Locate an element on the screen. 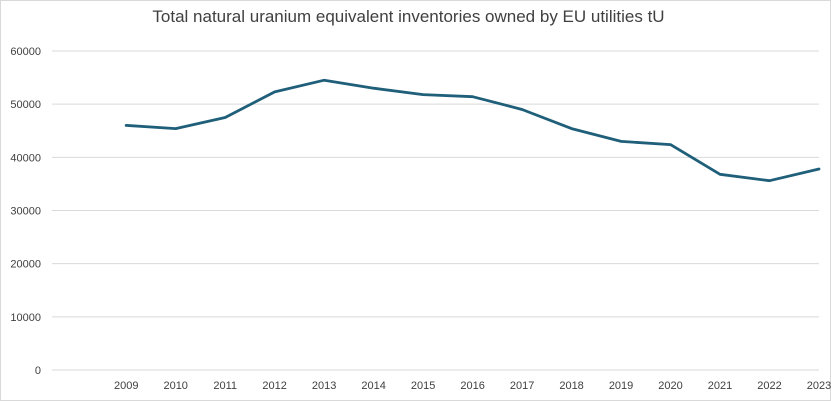  x-tick-label: 2012 is located at coordinates (274, 386).